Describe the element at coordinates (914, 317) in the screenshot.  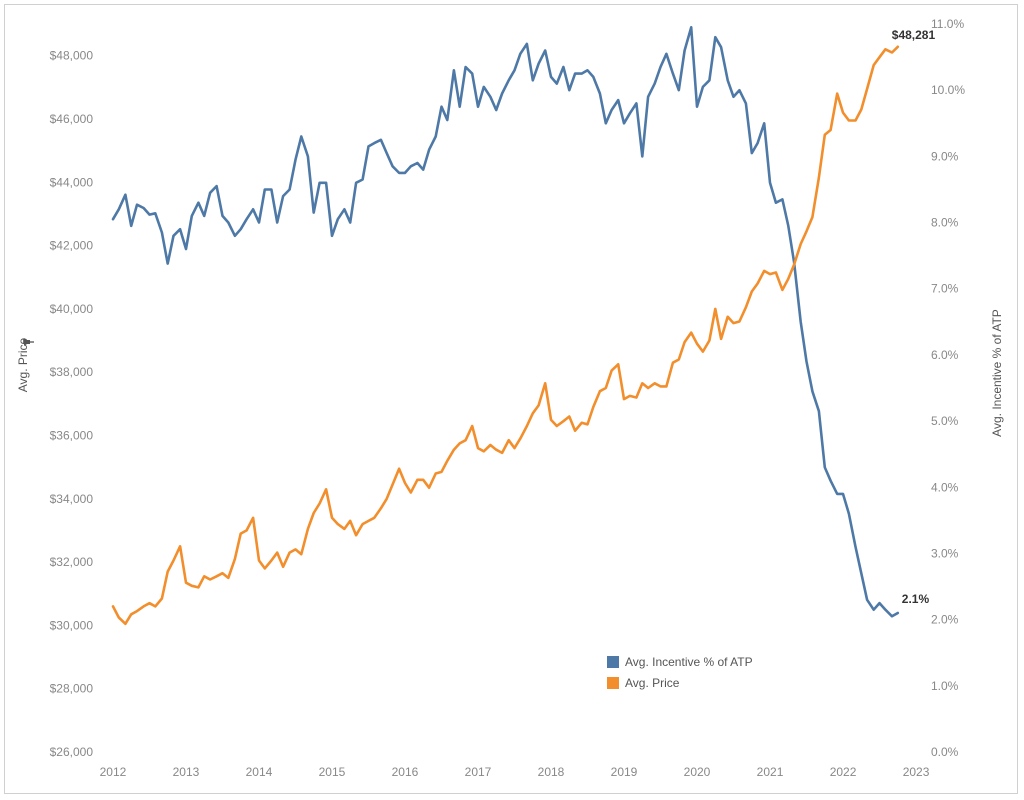
I see `end-labels: 2.1% $48,281` at that location.